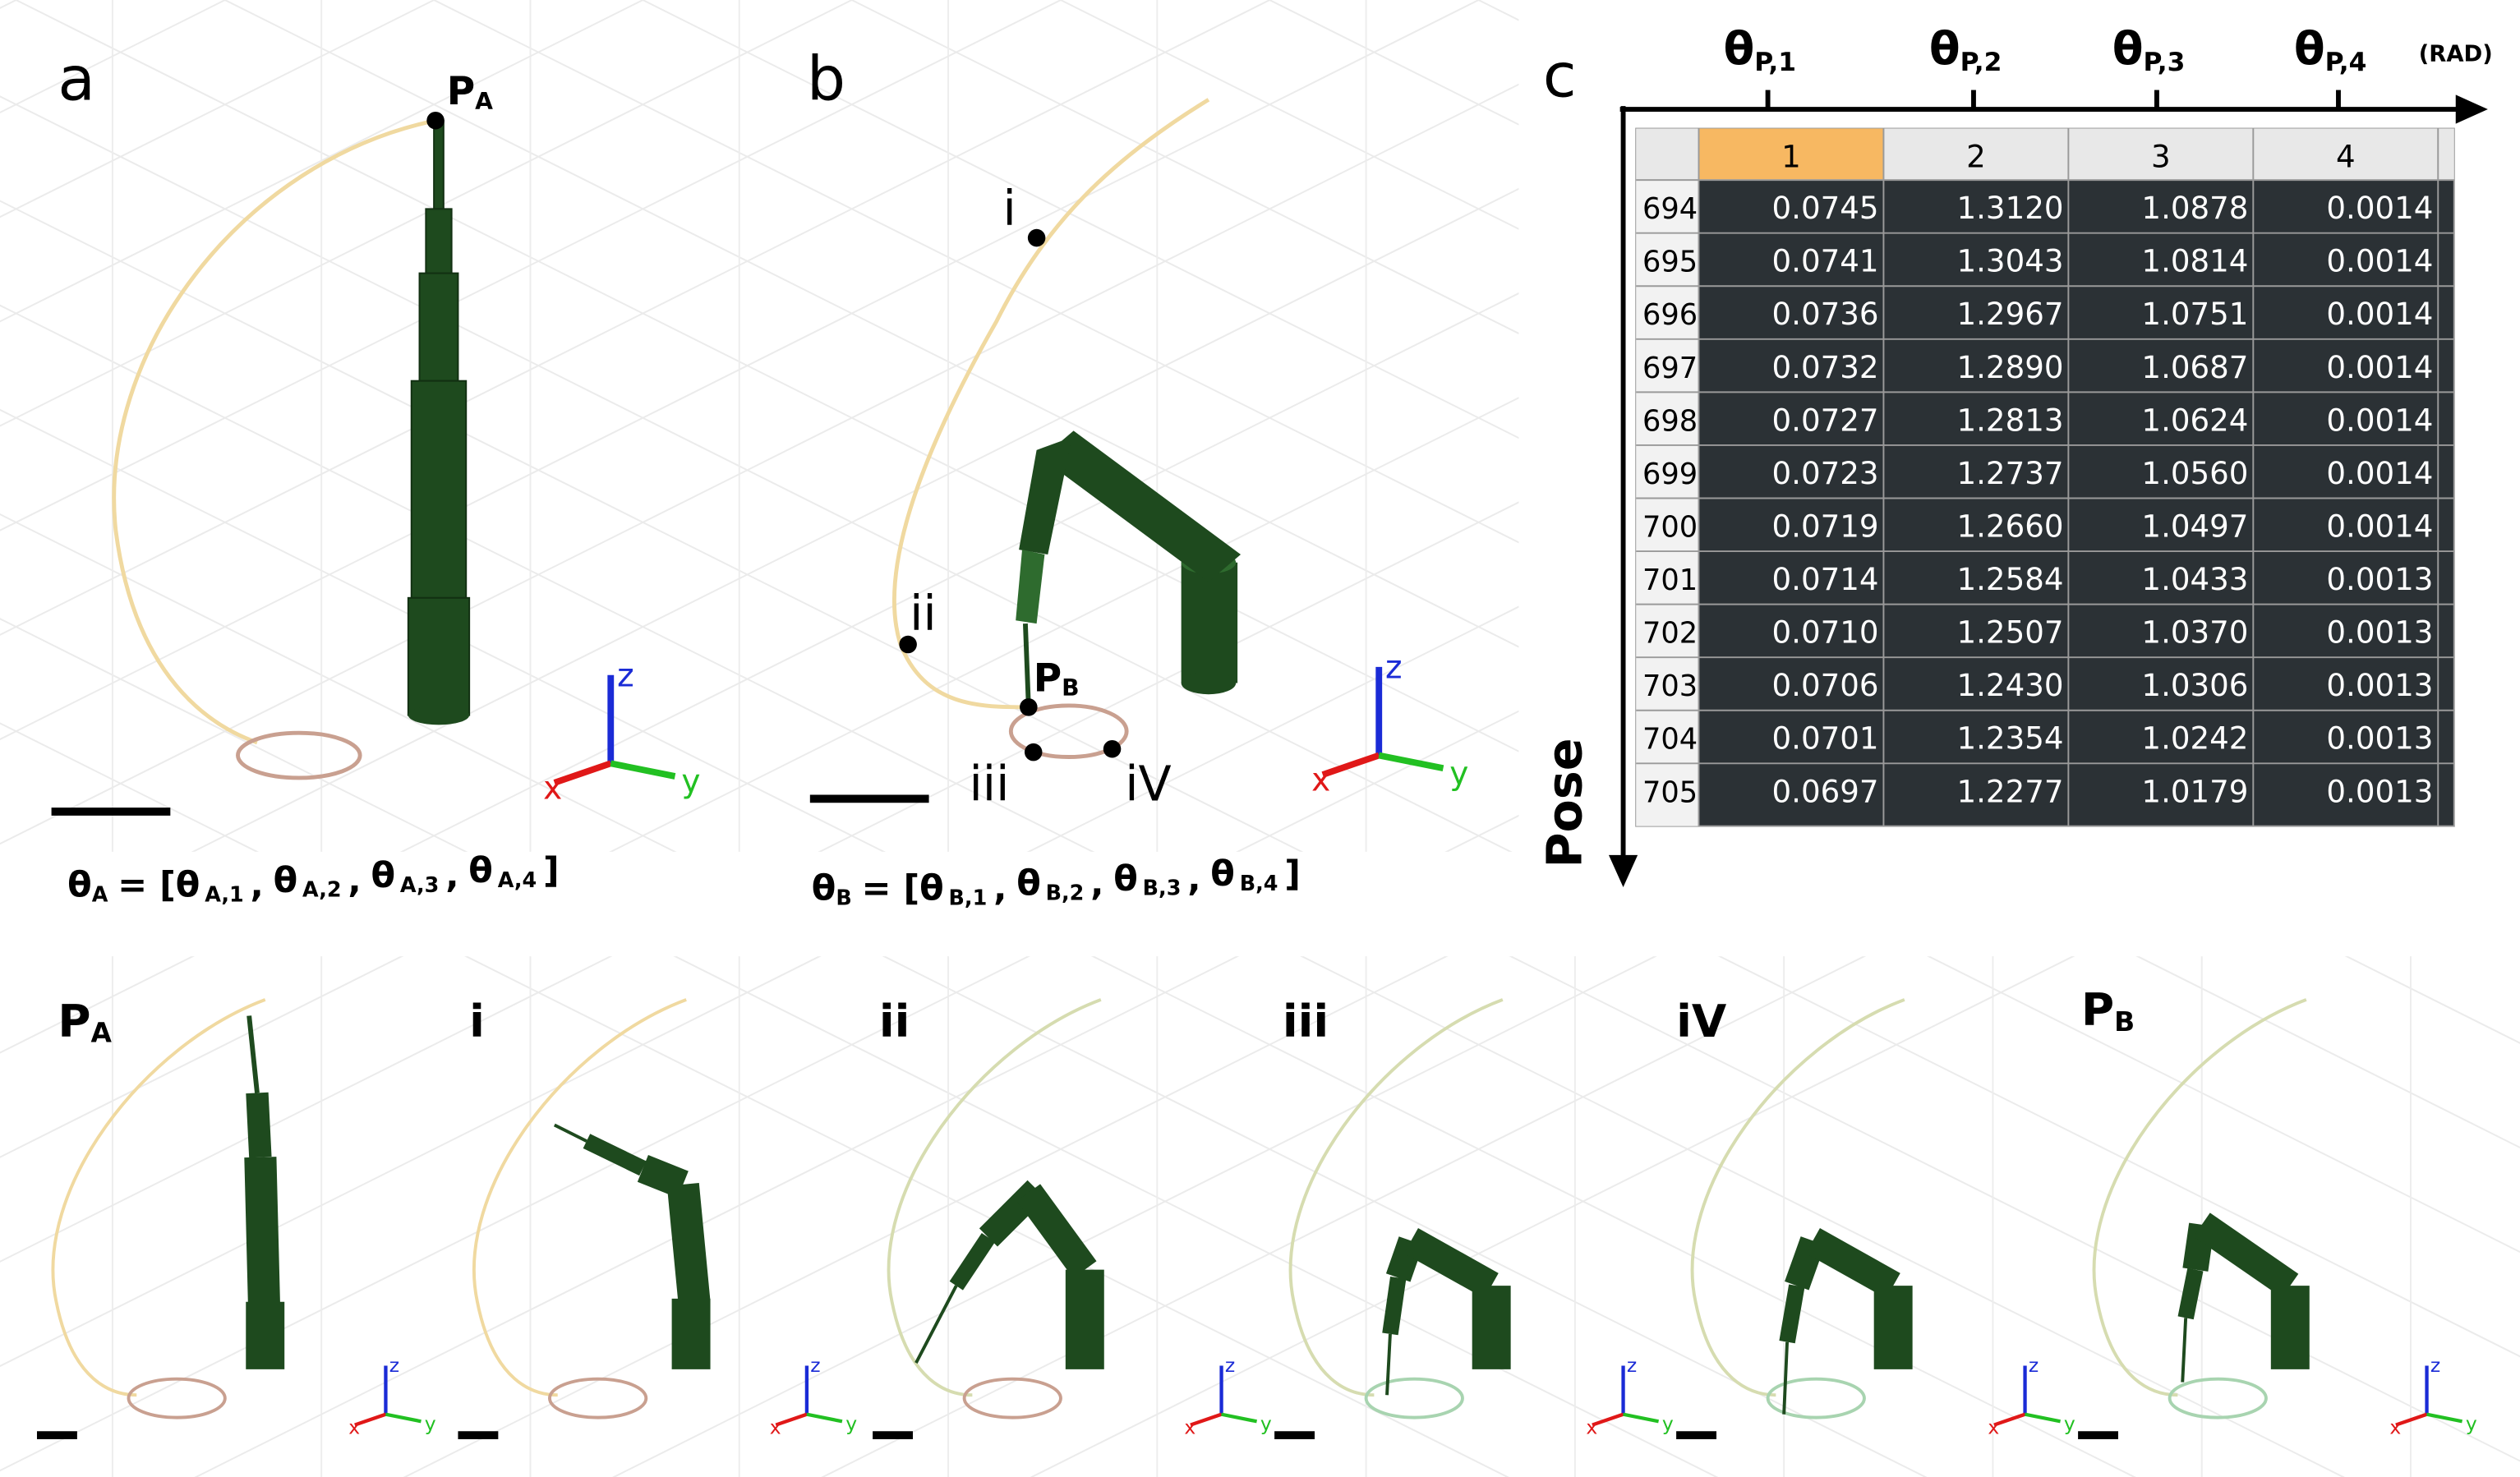  What do you see at coordinates (2194, 526) in the screenshot?
I see `table-cell: 1.0497` at bounding box center [2194, 526].